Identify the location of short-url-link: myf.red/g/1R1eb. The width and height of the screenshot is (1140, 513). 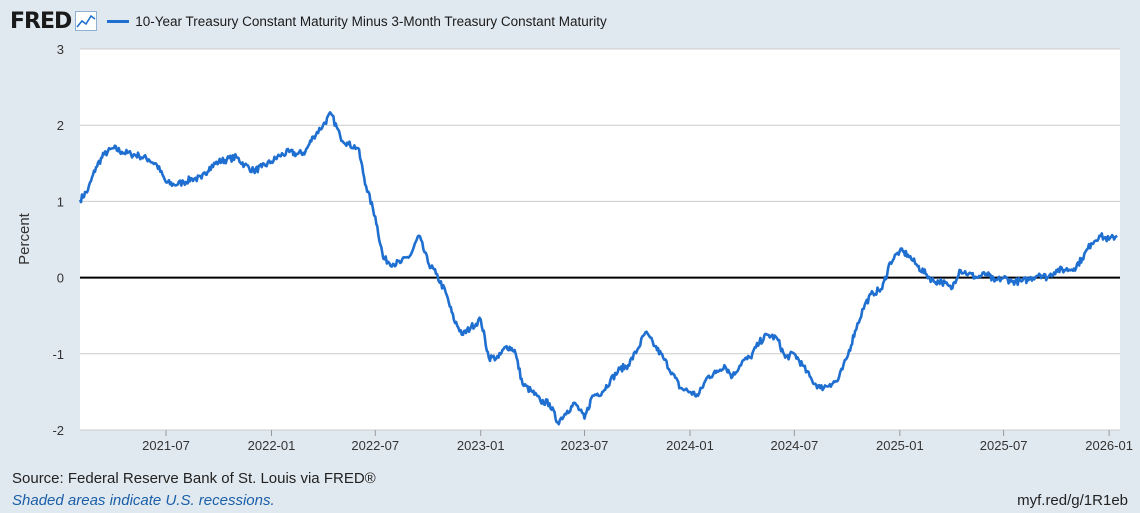
(1072, 500).